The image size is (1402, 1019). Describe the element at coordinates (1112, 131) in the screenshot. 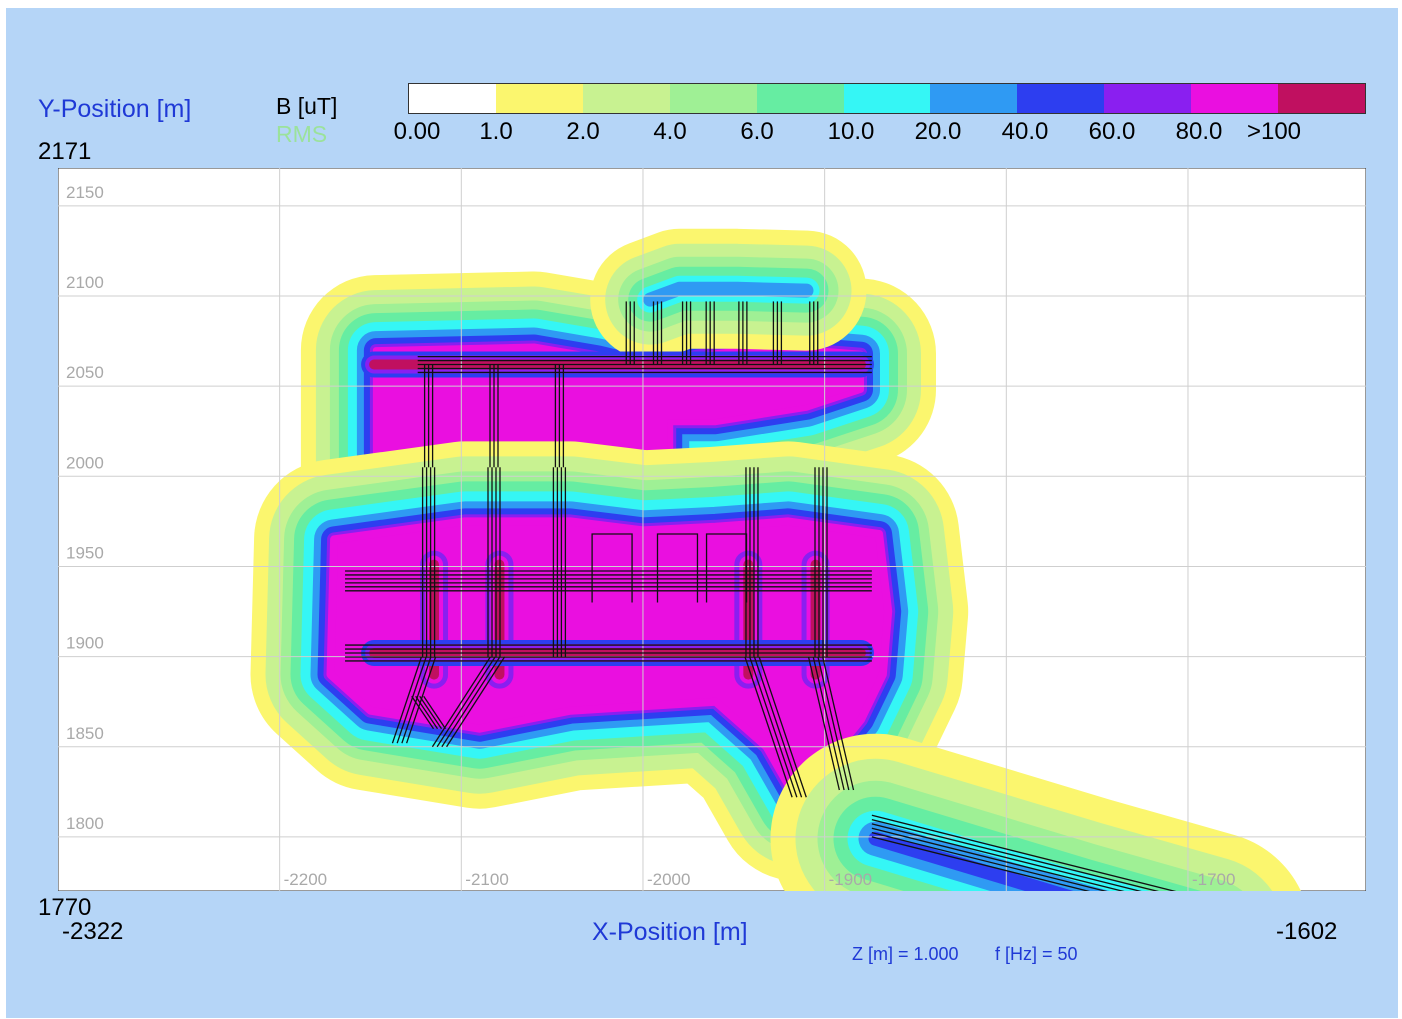

I see `colorbar-tick-label: 60.0` at that location.